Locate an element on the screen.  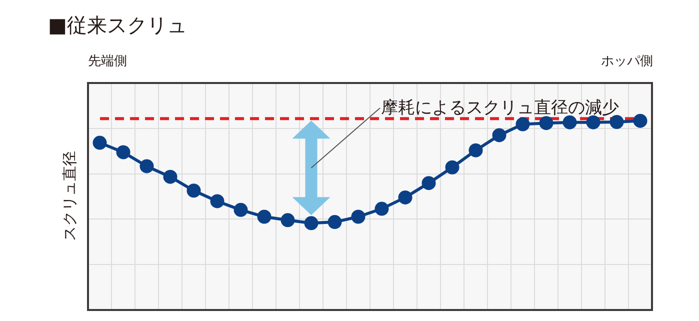
text: 摩耗によるスクリュ直径の減少 is located at coordinates (500, 108).